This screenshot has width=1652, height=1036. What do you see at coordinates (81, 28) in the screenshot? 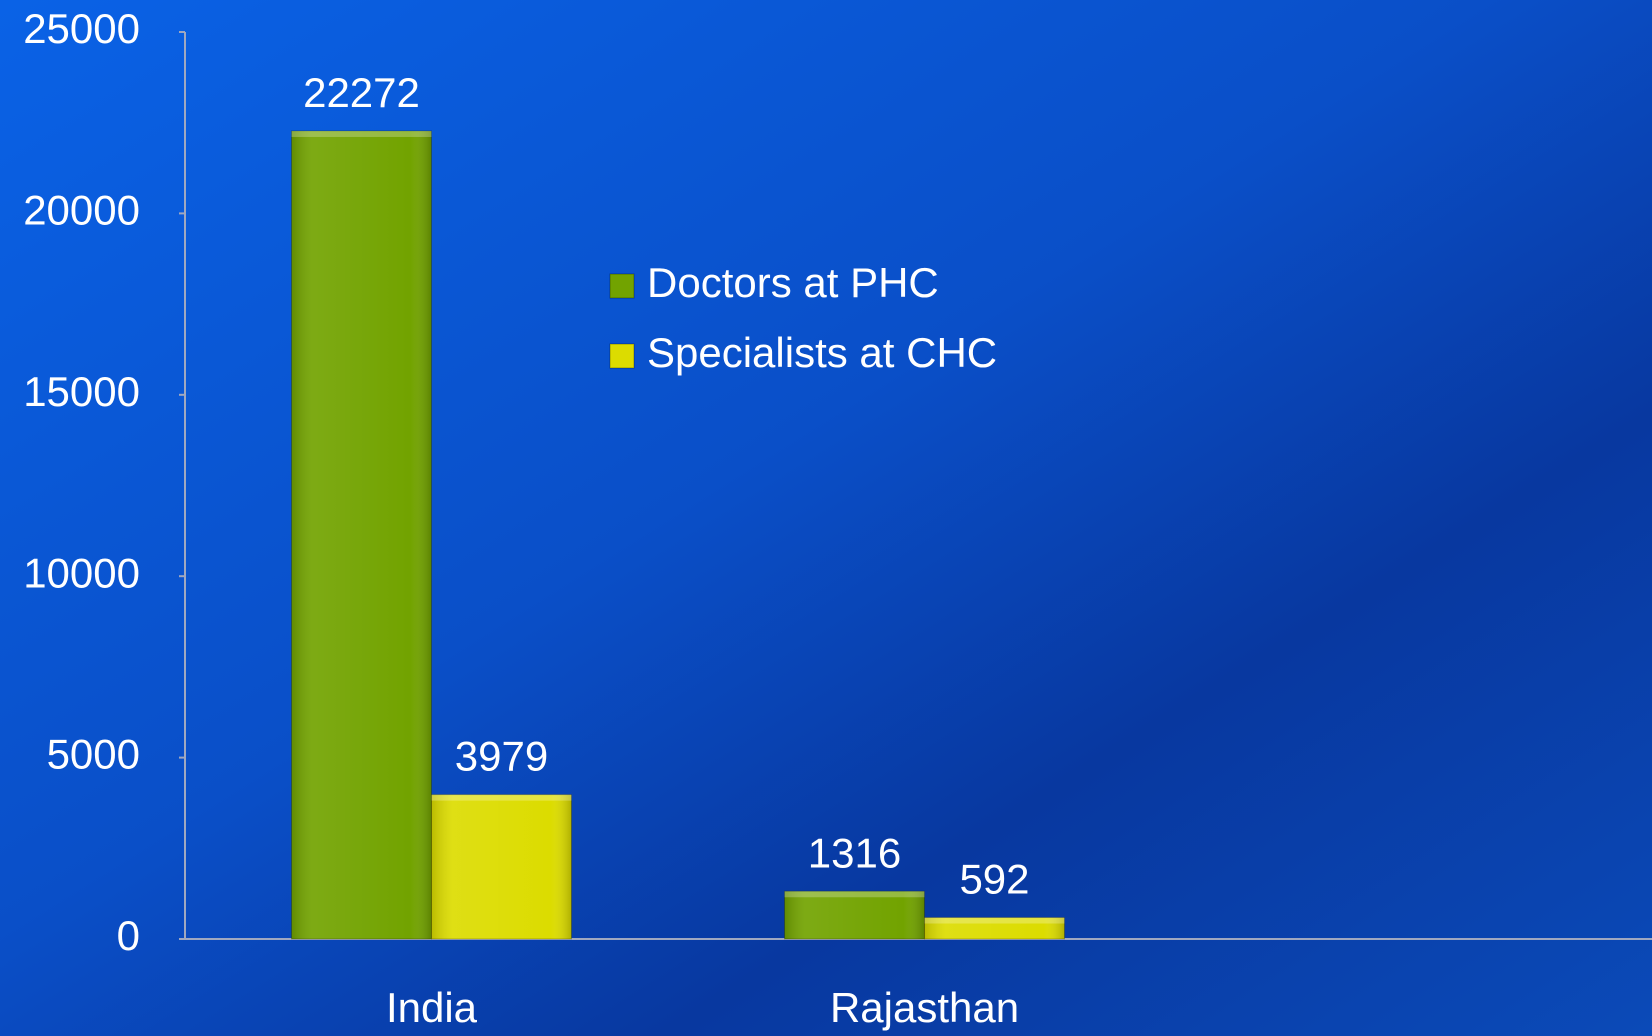
I see `y-tick-label: 25000` at bounding box center [81, 28].